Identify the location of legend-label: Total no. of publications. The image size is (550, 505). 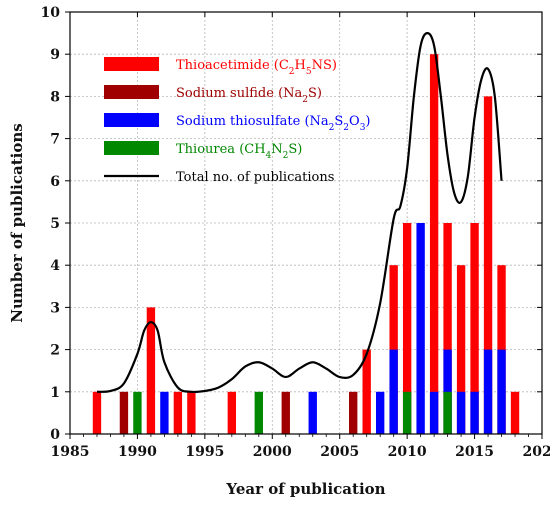
(255, 177).